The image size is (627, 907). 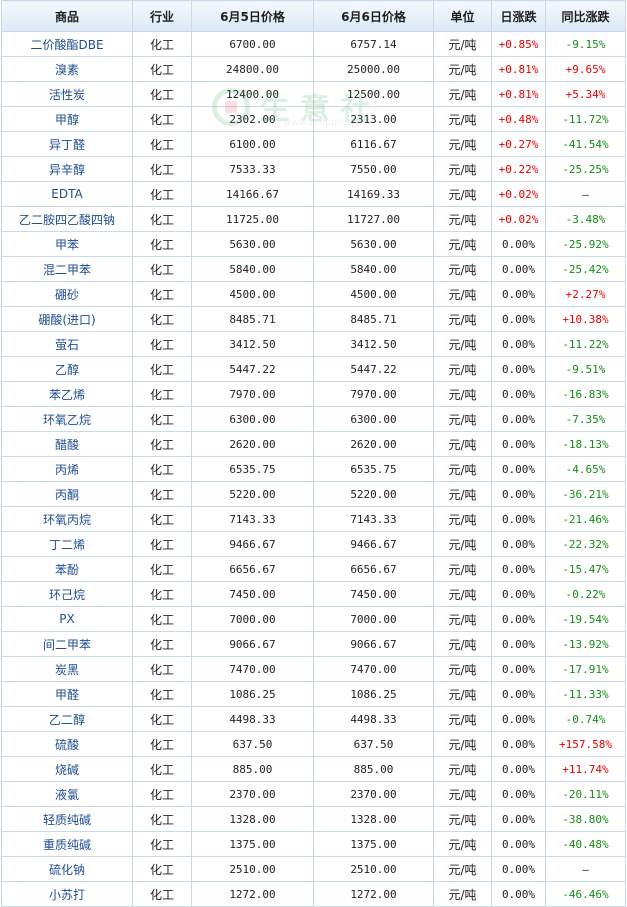 What do you see at coordinates (67, 144) in the screenshot?
I see `product-name-cell: 异丁醛` at bounding box center [67, 144].